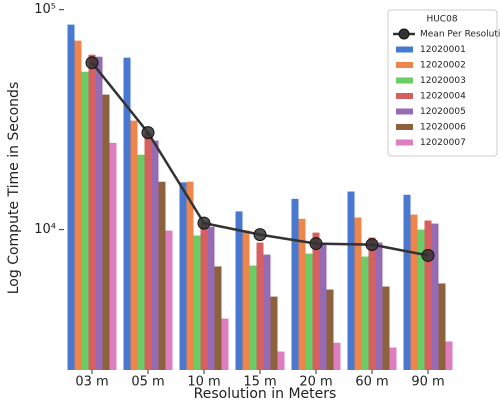 The height and width of the screenshot is (407, 500). I want to click on legend-label: 12020004, so click(443, 97).